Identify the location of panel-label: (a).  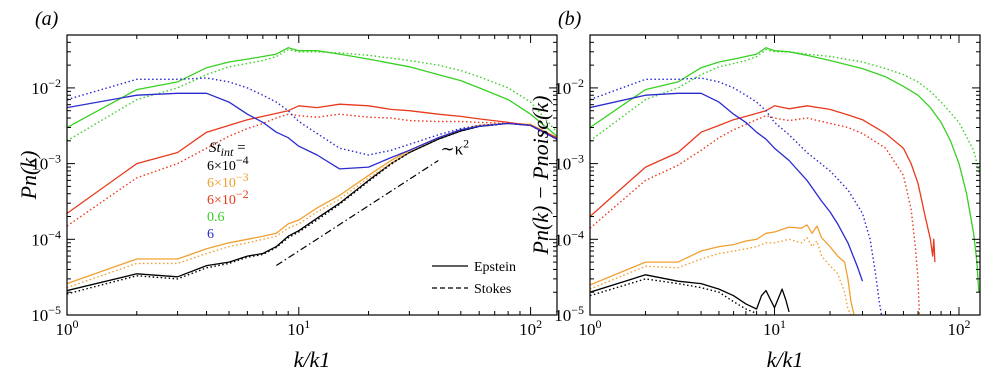
(47, 19).